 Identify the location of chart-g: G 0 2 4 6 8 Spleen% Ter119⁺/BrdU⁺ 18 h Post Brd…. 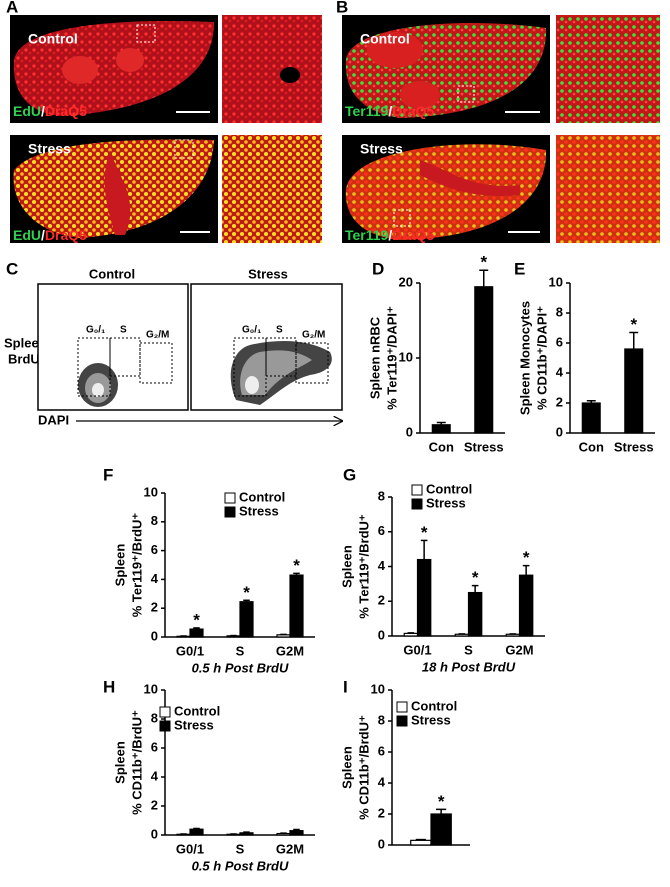
(442, 569).